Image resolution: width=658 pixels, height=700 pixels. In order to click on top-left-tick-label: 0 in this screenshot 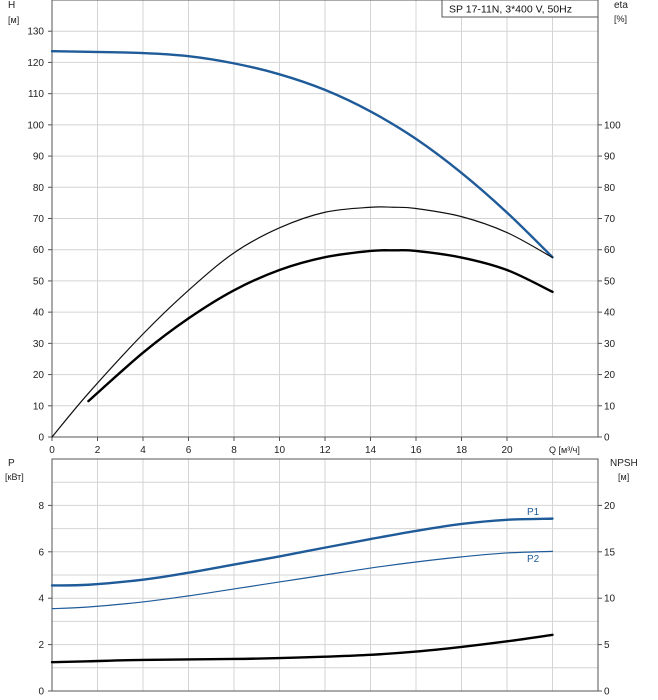, I will do `click(41, 438)`.